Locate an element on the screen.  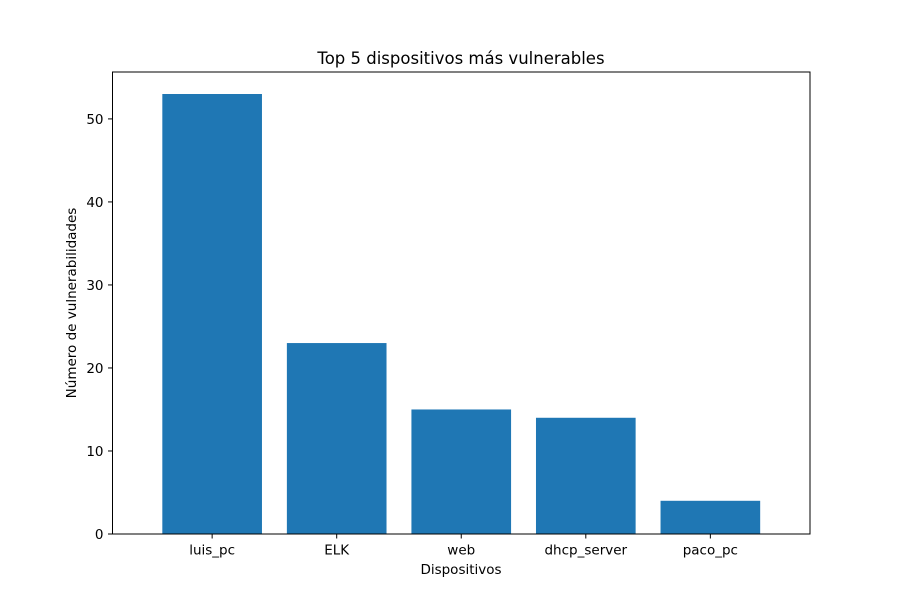
y-tick-label: 0 is located at coordinates (99, 535).